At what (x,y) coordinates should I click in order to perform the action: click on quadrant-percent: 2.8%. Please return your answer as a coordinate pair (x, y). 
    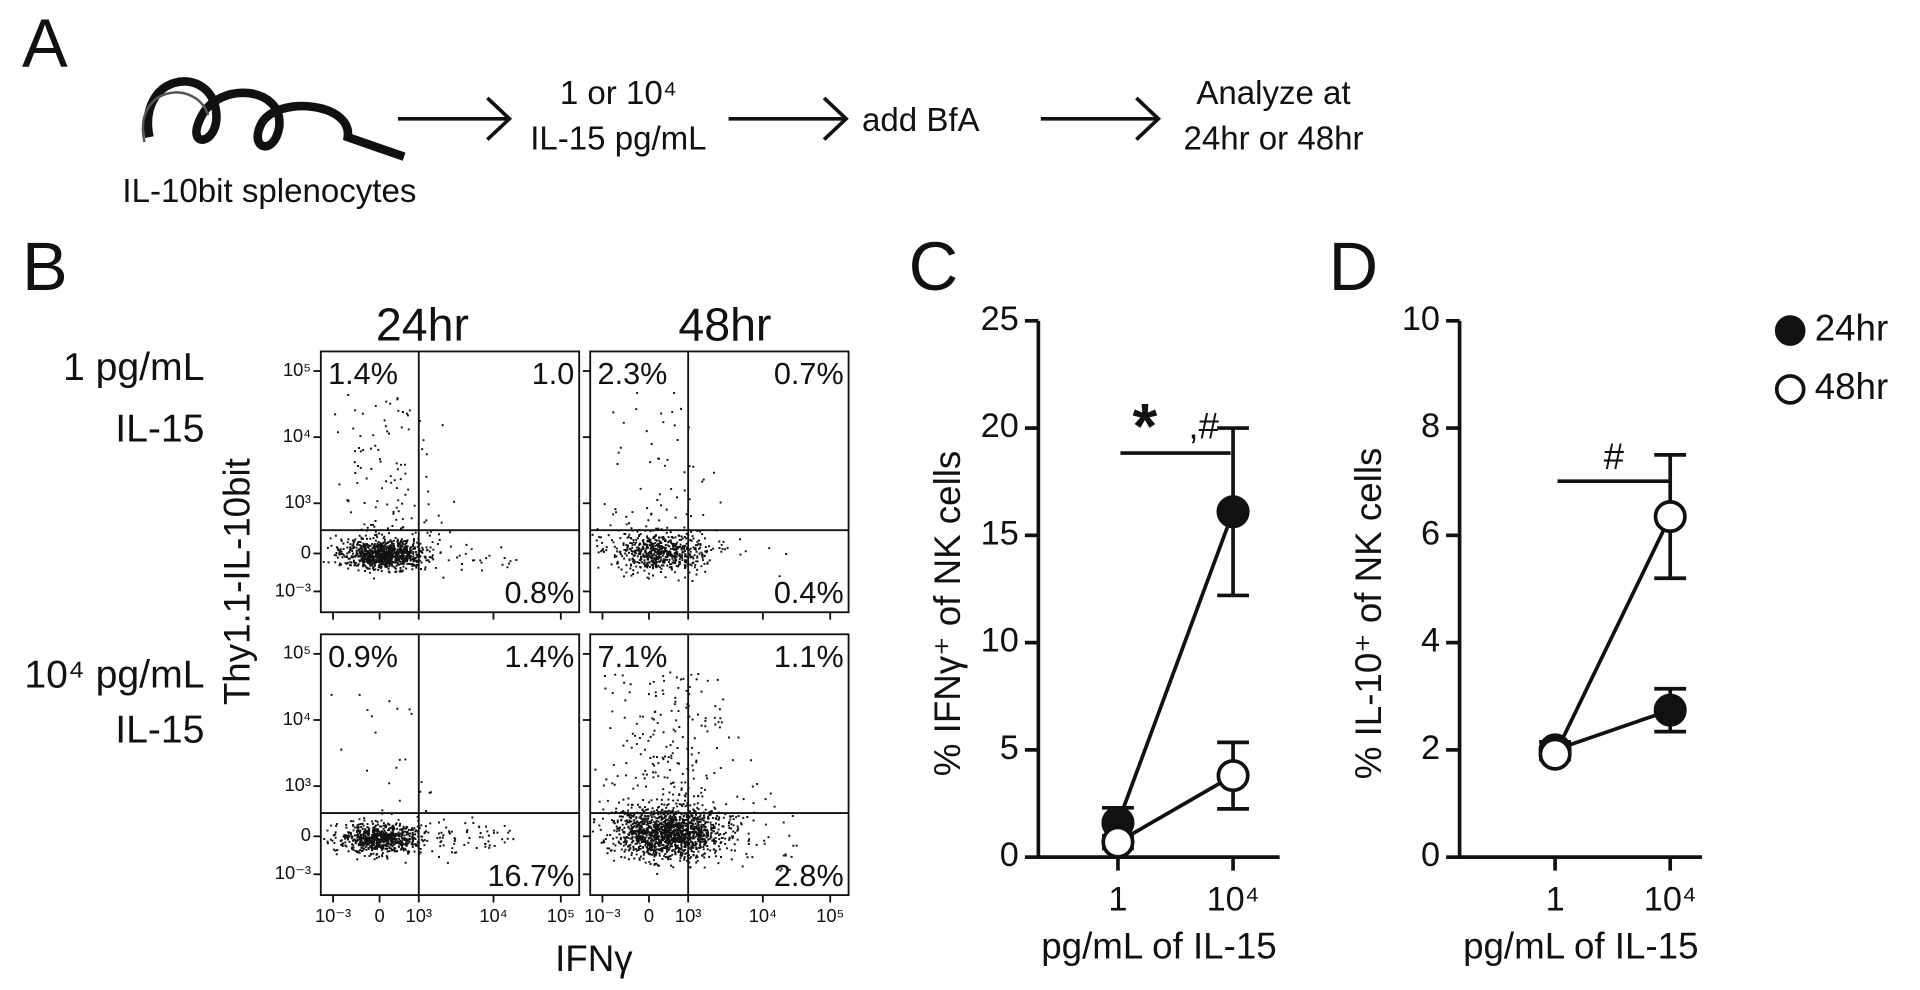
    Looking at the image, I should click on (809, 876).